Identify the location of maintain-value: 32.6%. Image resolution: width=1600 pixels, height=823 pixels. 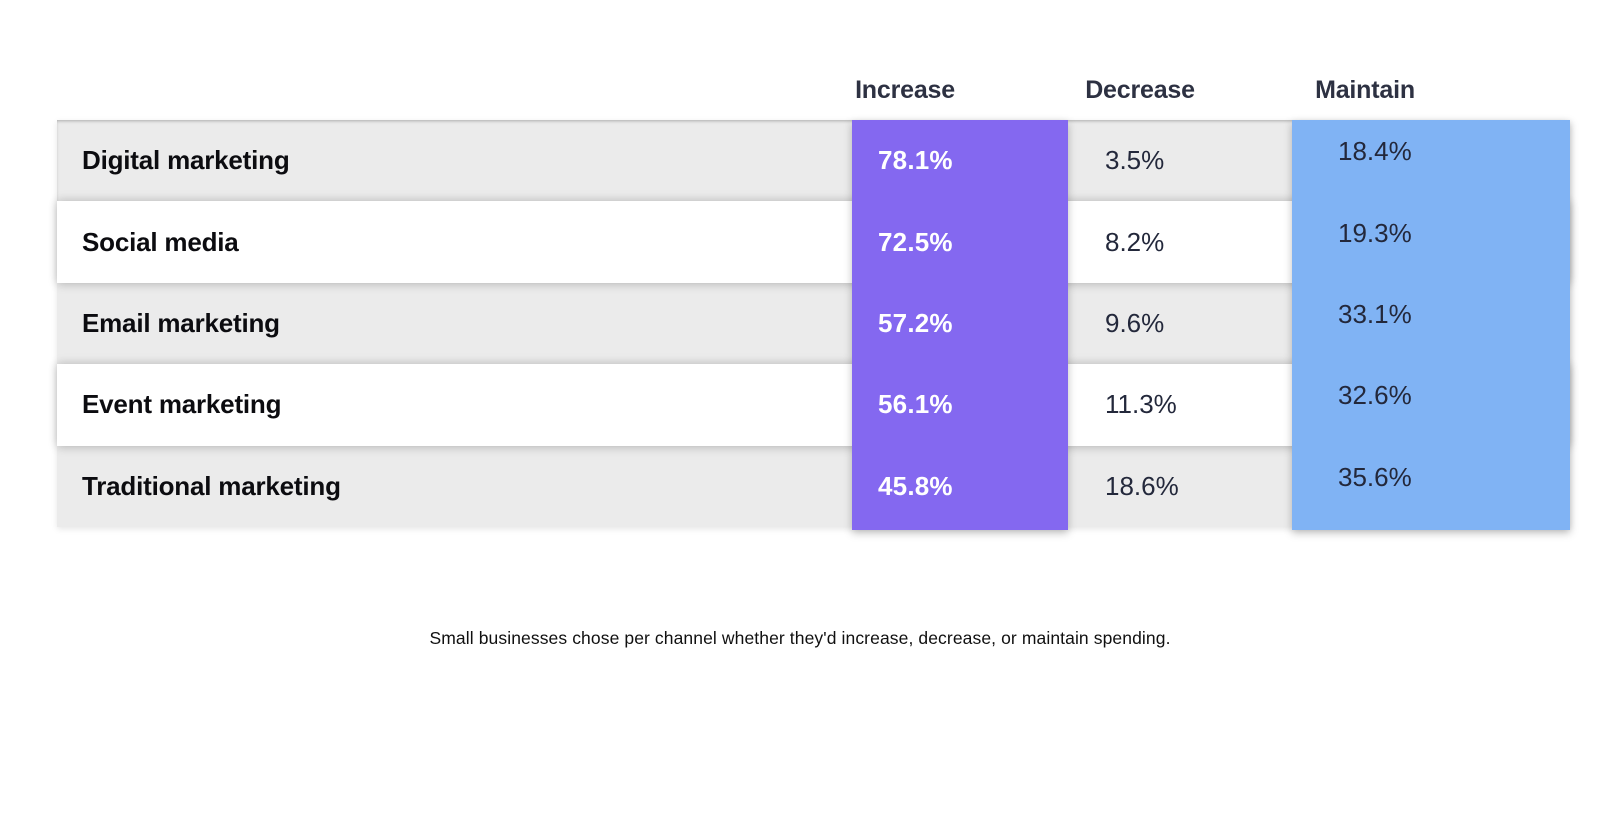
(1375, 395).